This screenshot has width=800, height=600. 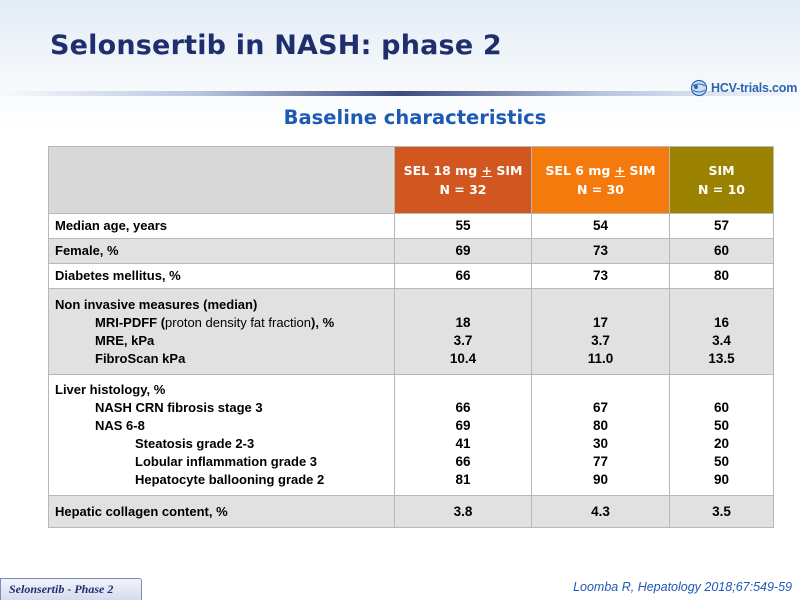 I want to click on row-value: 41, so click(x=463, y=443).